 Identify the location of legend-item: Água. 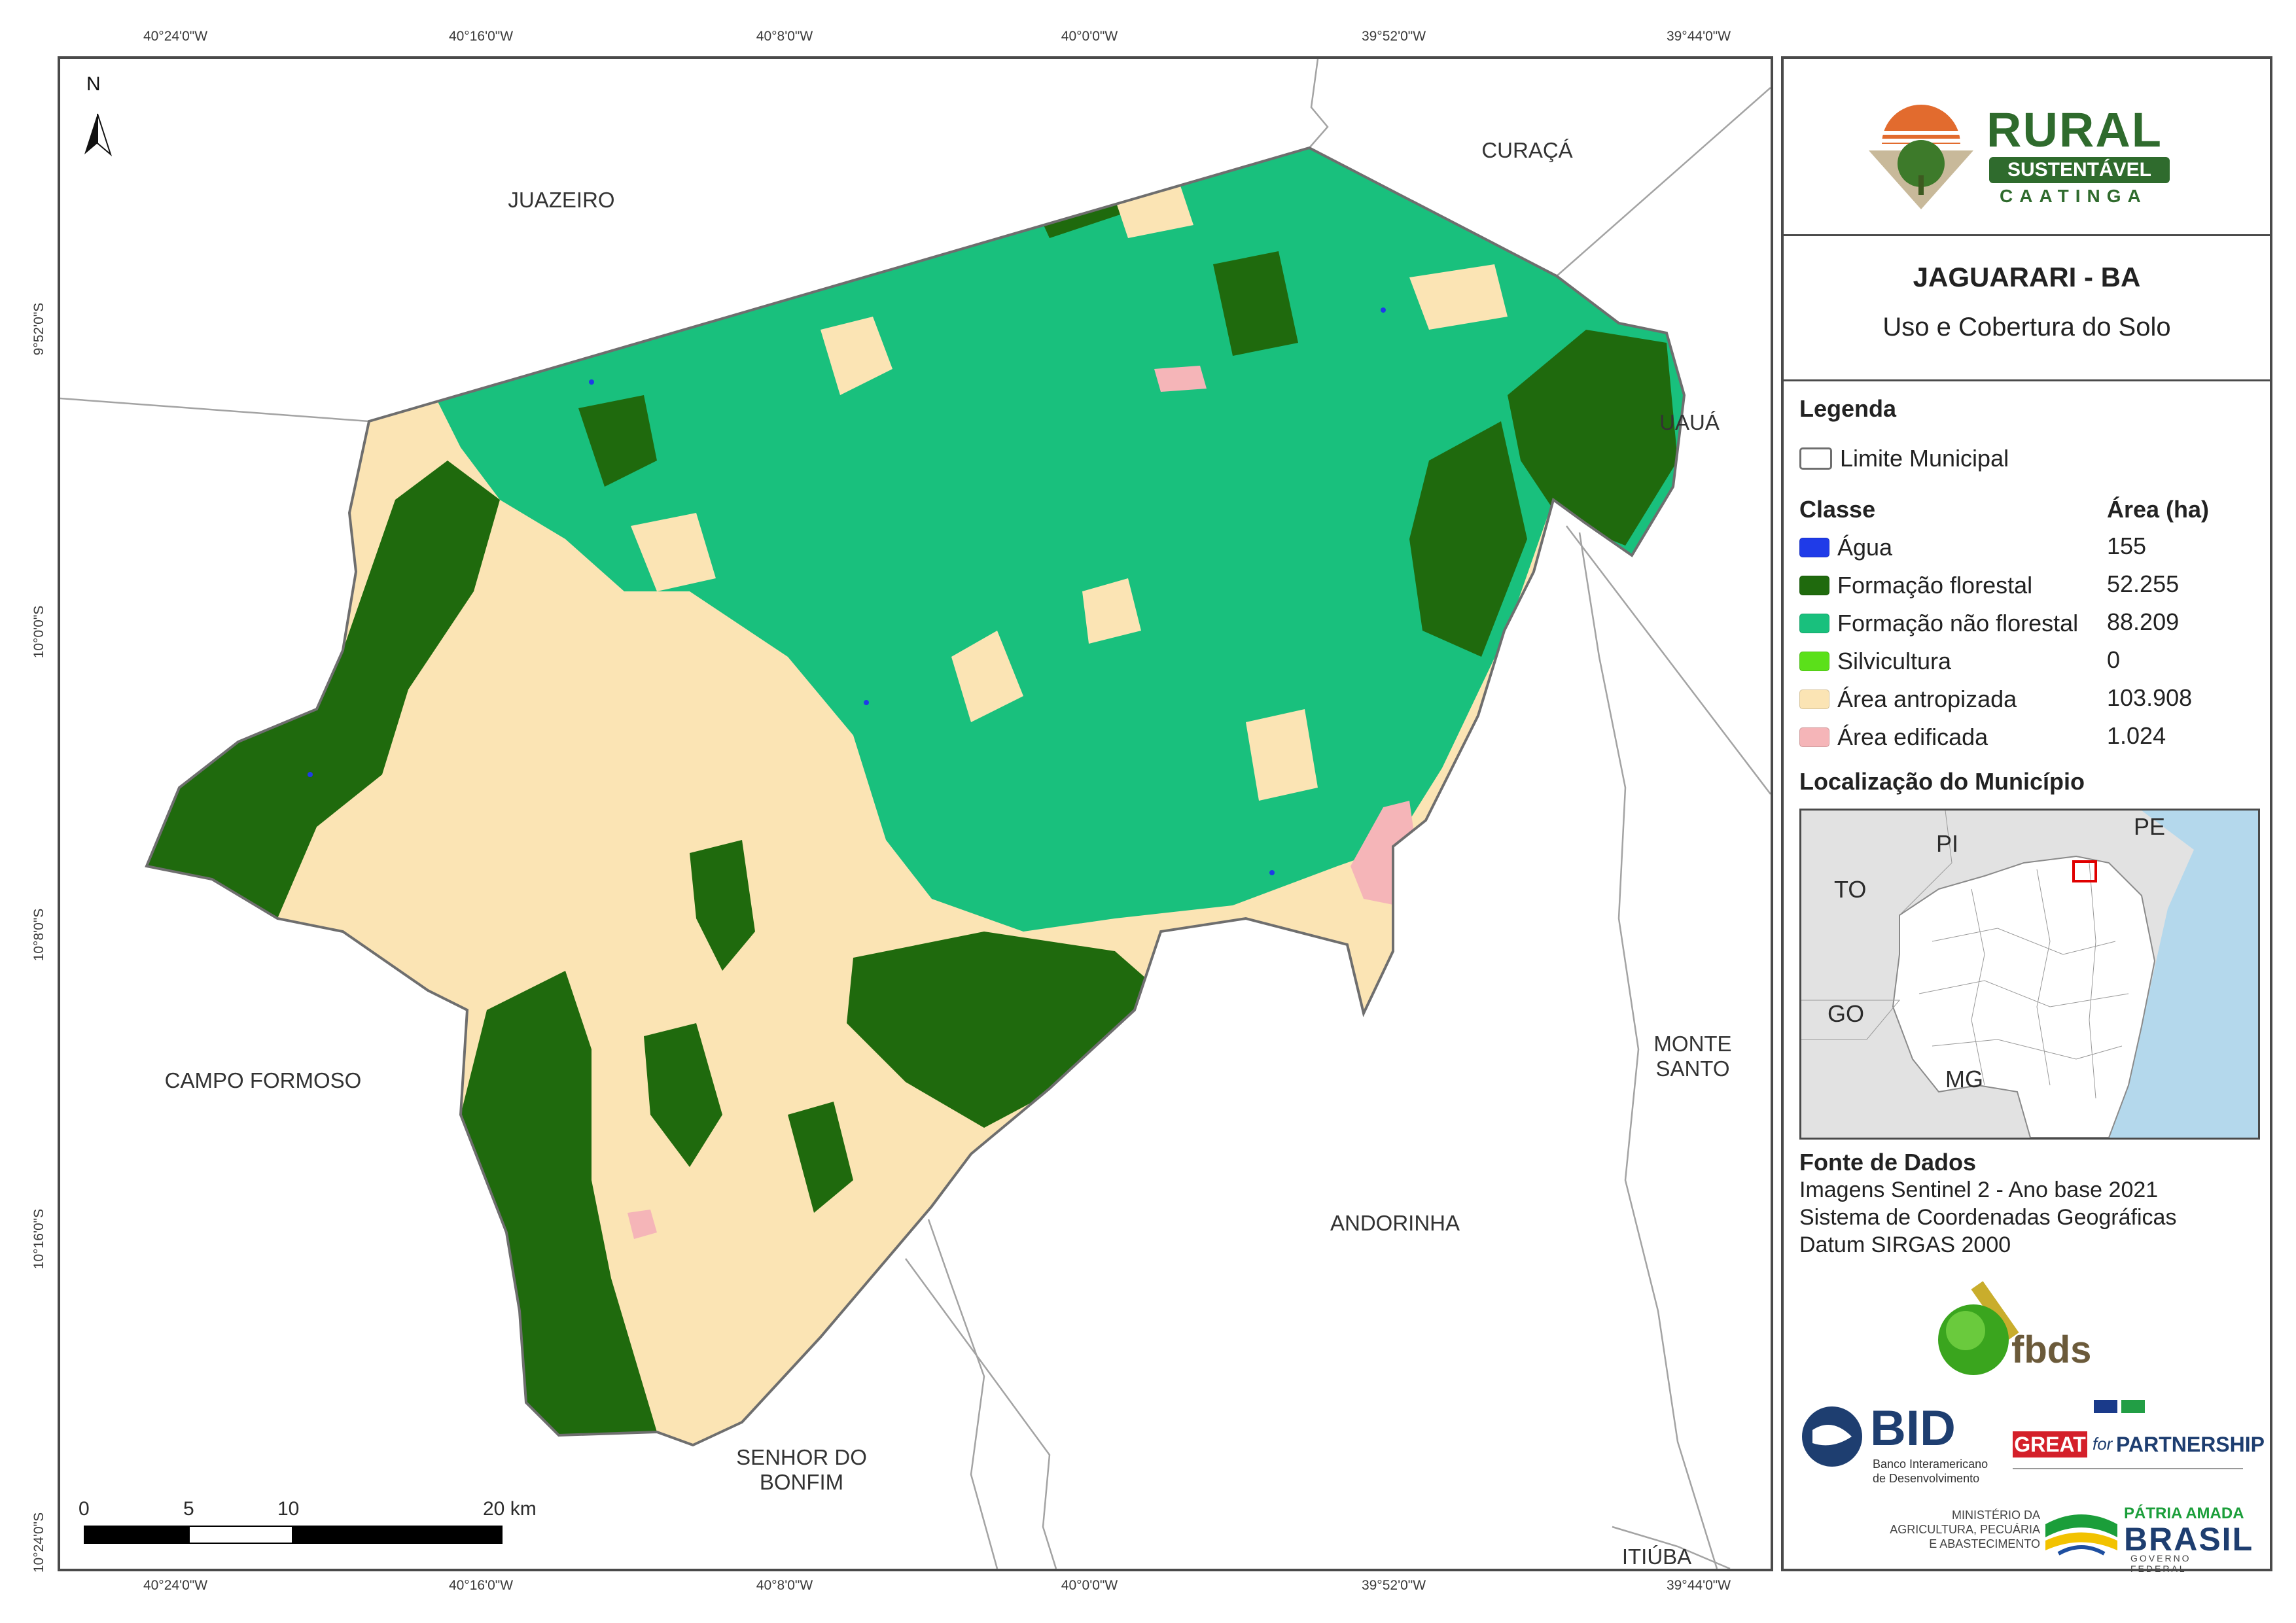
(1846, 548).